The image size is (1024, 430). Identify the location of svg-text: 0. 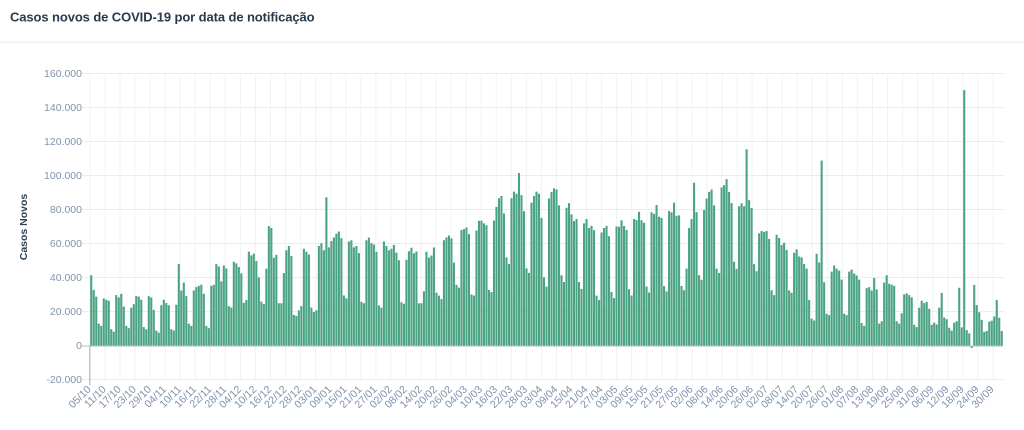
(79, 346).